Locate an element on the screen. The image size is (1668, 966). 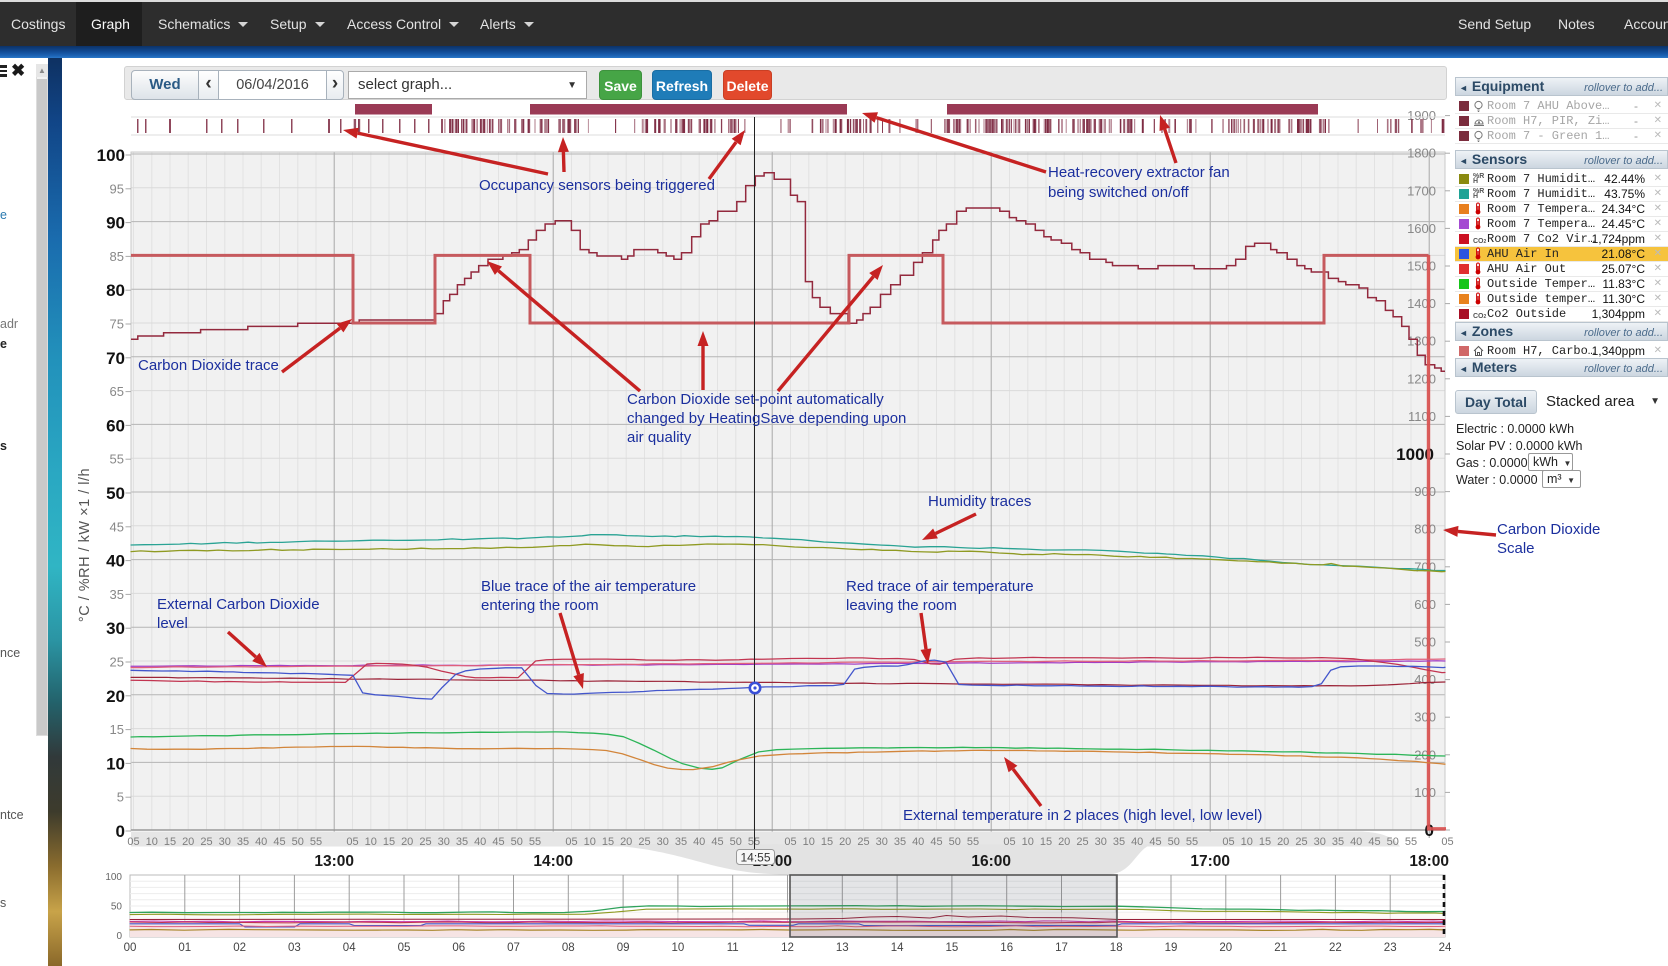
svg-text: 13:00 is located at coordinates (334, 861).